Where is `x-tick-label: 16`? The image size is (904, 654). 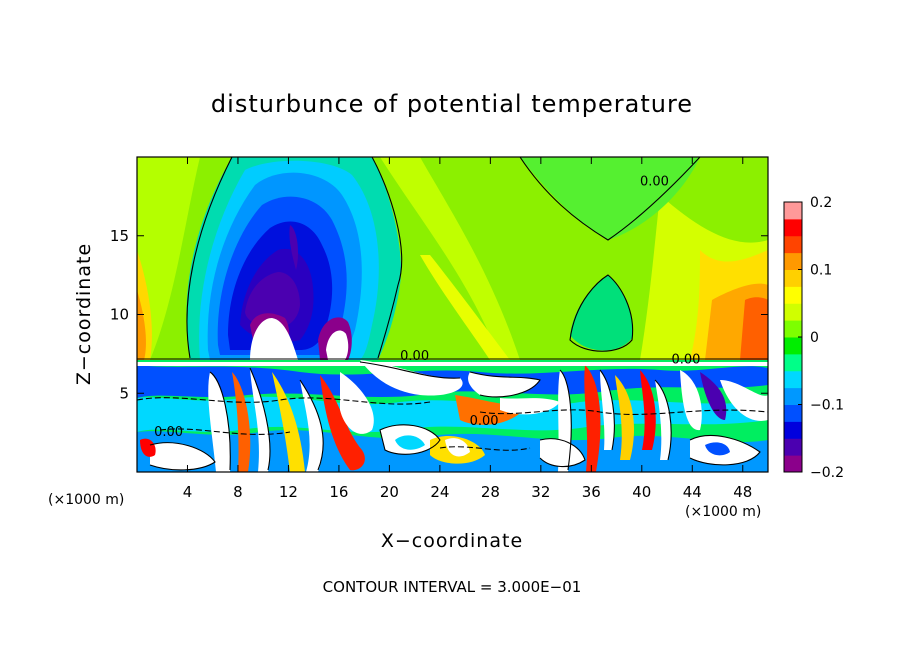 x-tick-label: 16 is located at coordinates (338, 492).